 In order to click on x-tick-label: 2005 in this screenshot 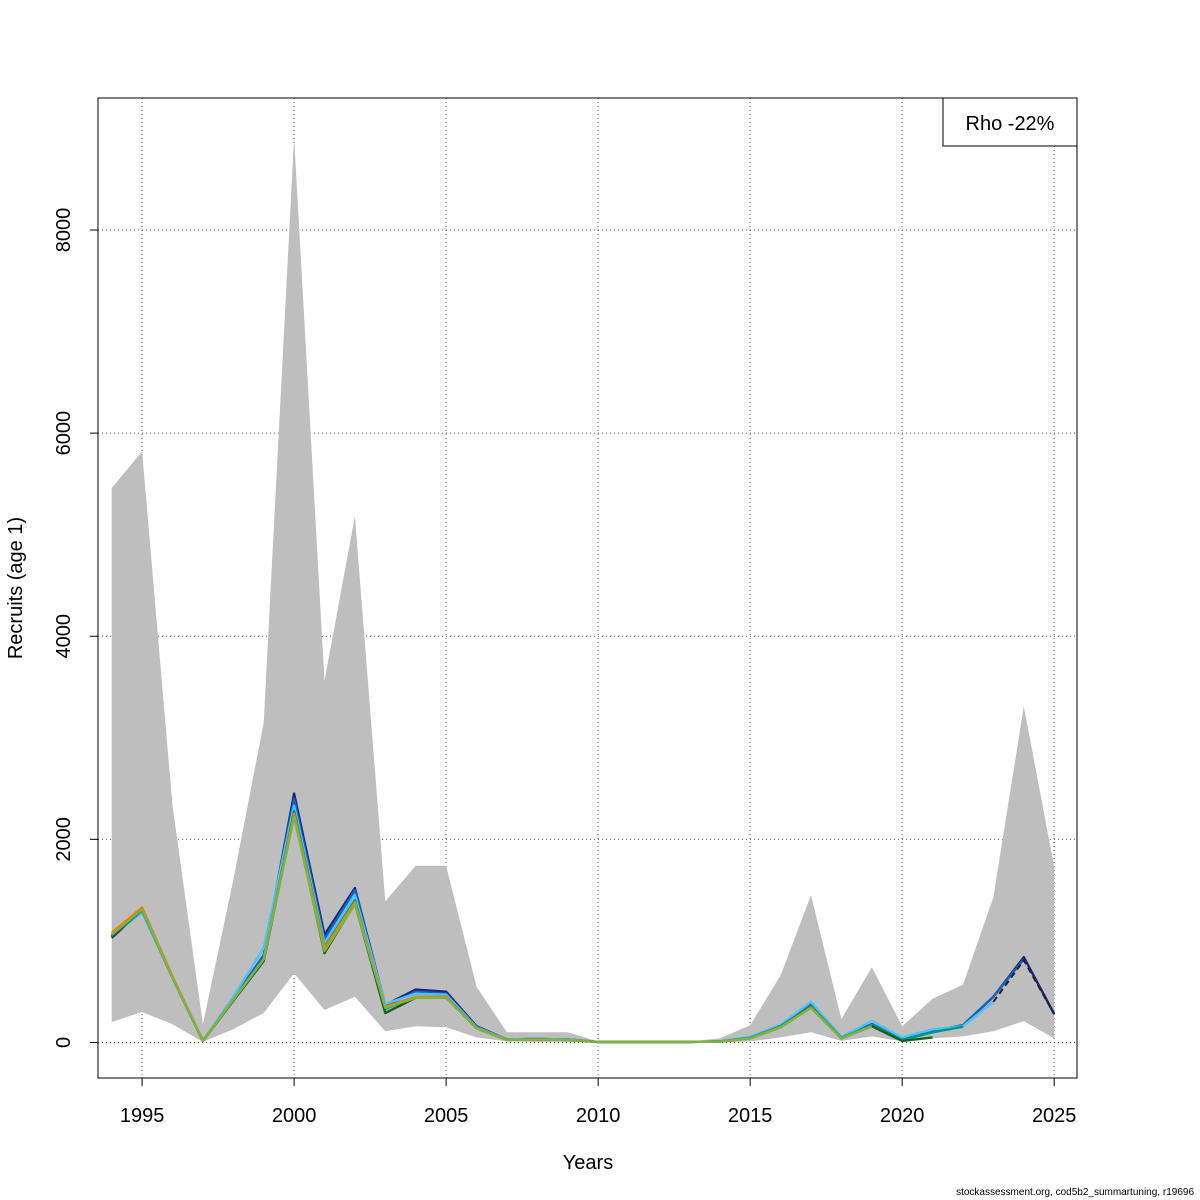, I will do `click(446, 1116)`.